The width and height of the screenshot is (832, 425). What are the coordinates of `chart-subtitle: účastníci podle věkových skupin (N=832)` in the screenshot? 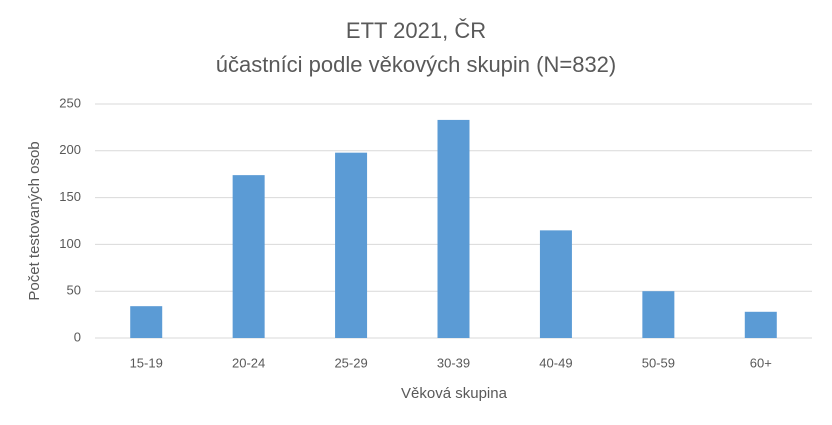 It's located at (416, 64).